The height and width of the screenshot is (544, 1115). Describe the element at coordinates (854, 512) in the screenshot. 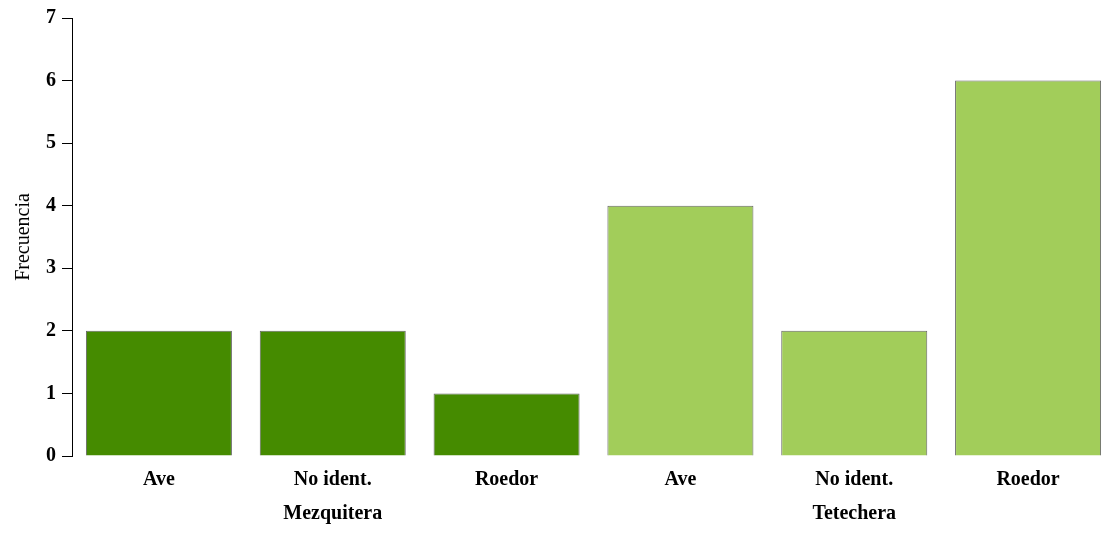

I see `text: Tetechera` at that location.